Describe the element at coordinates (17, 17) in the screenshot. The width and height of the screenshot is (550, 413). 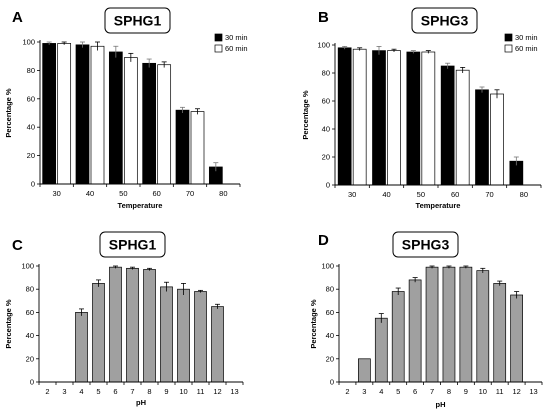
I see `panel-letter-a: A` at that location.